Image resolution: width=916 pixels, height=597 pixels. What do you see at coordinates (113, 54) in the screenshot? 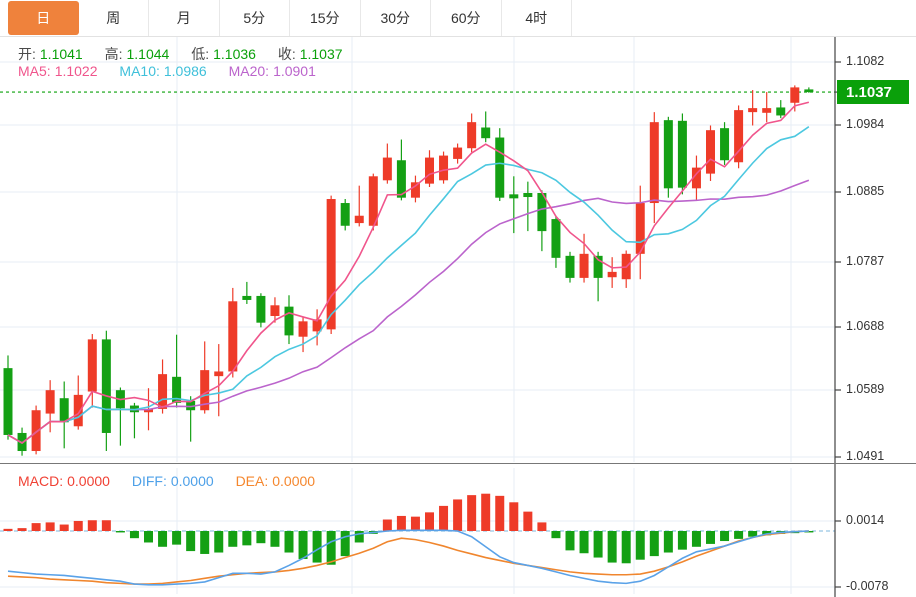
I see `high-label: 高:` at bounding box center [113, 54].